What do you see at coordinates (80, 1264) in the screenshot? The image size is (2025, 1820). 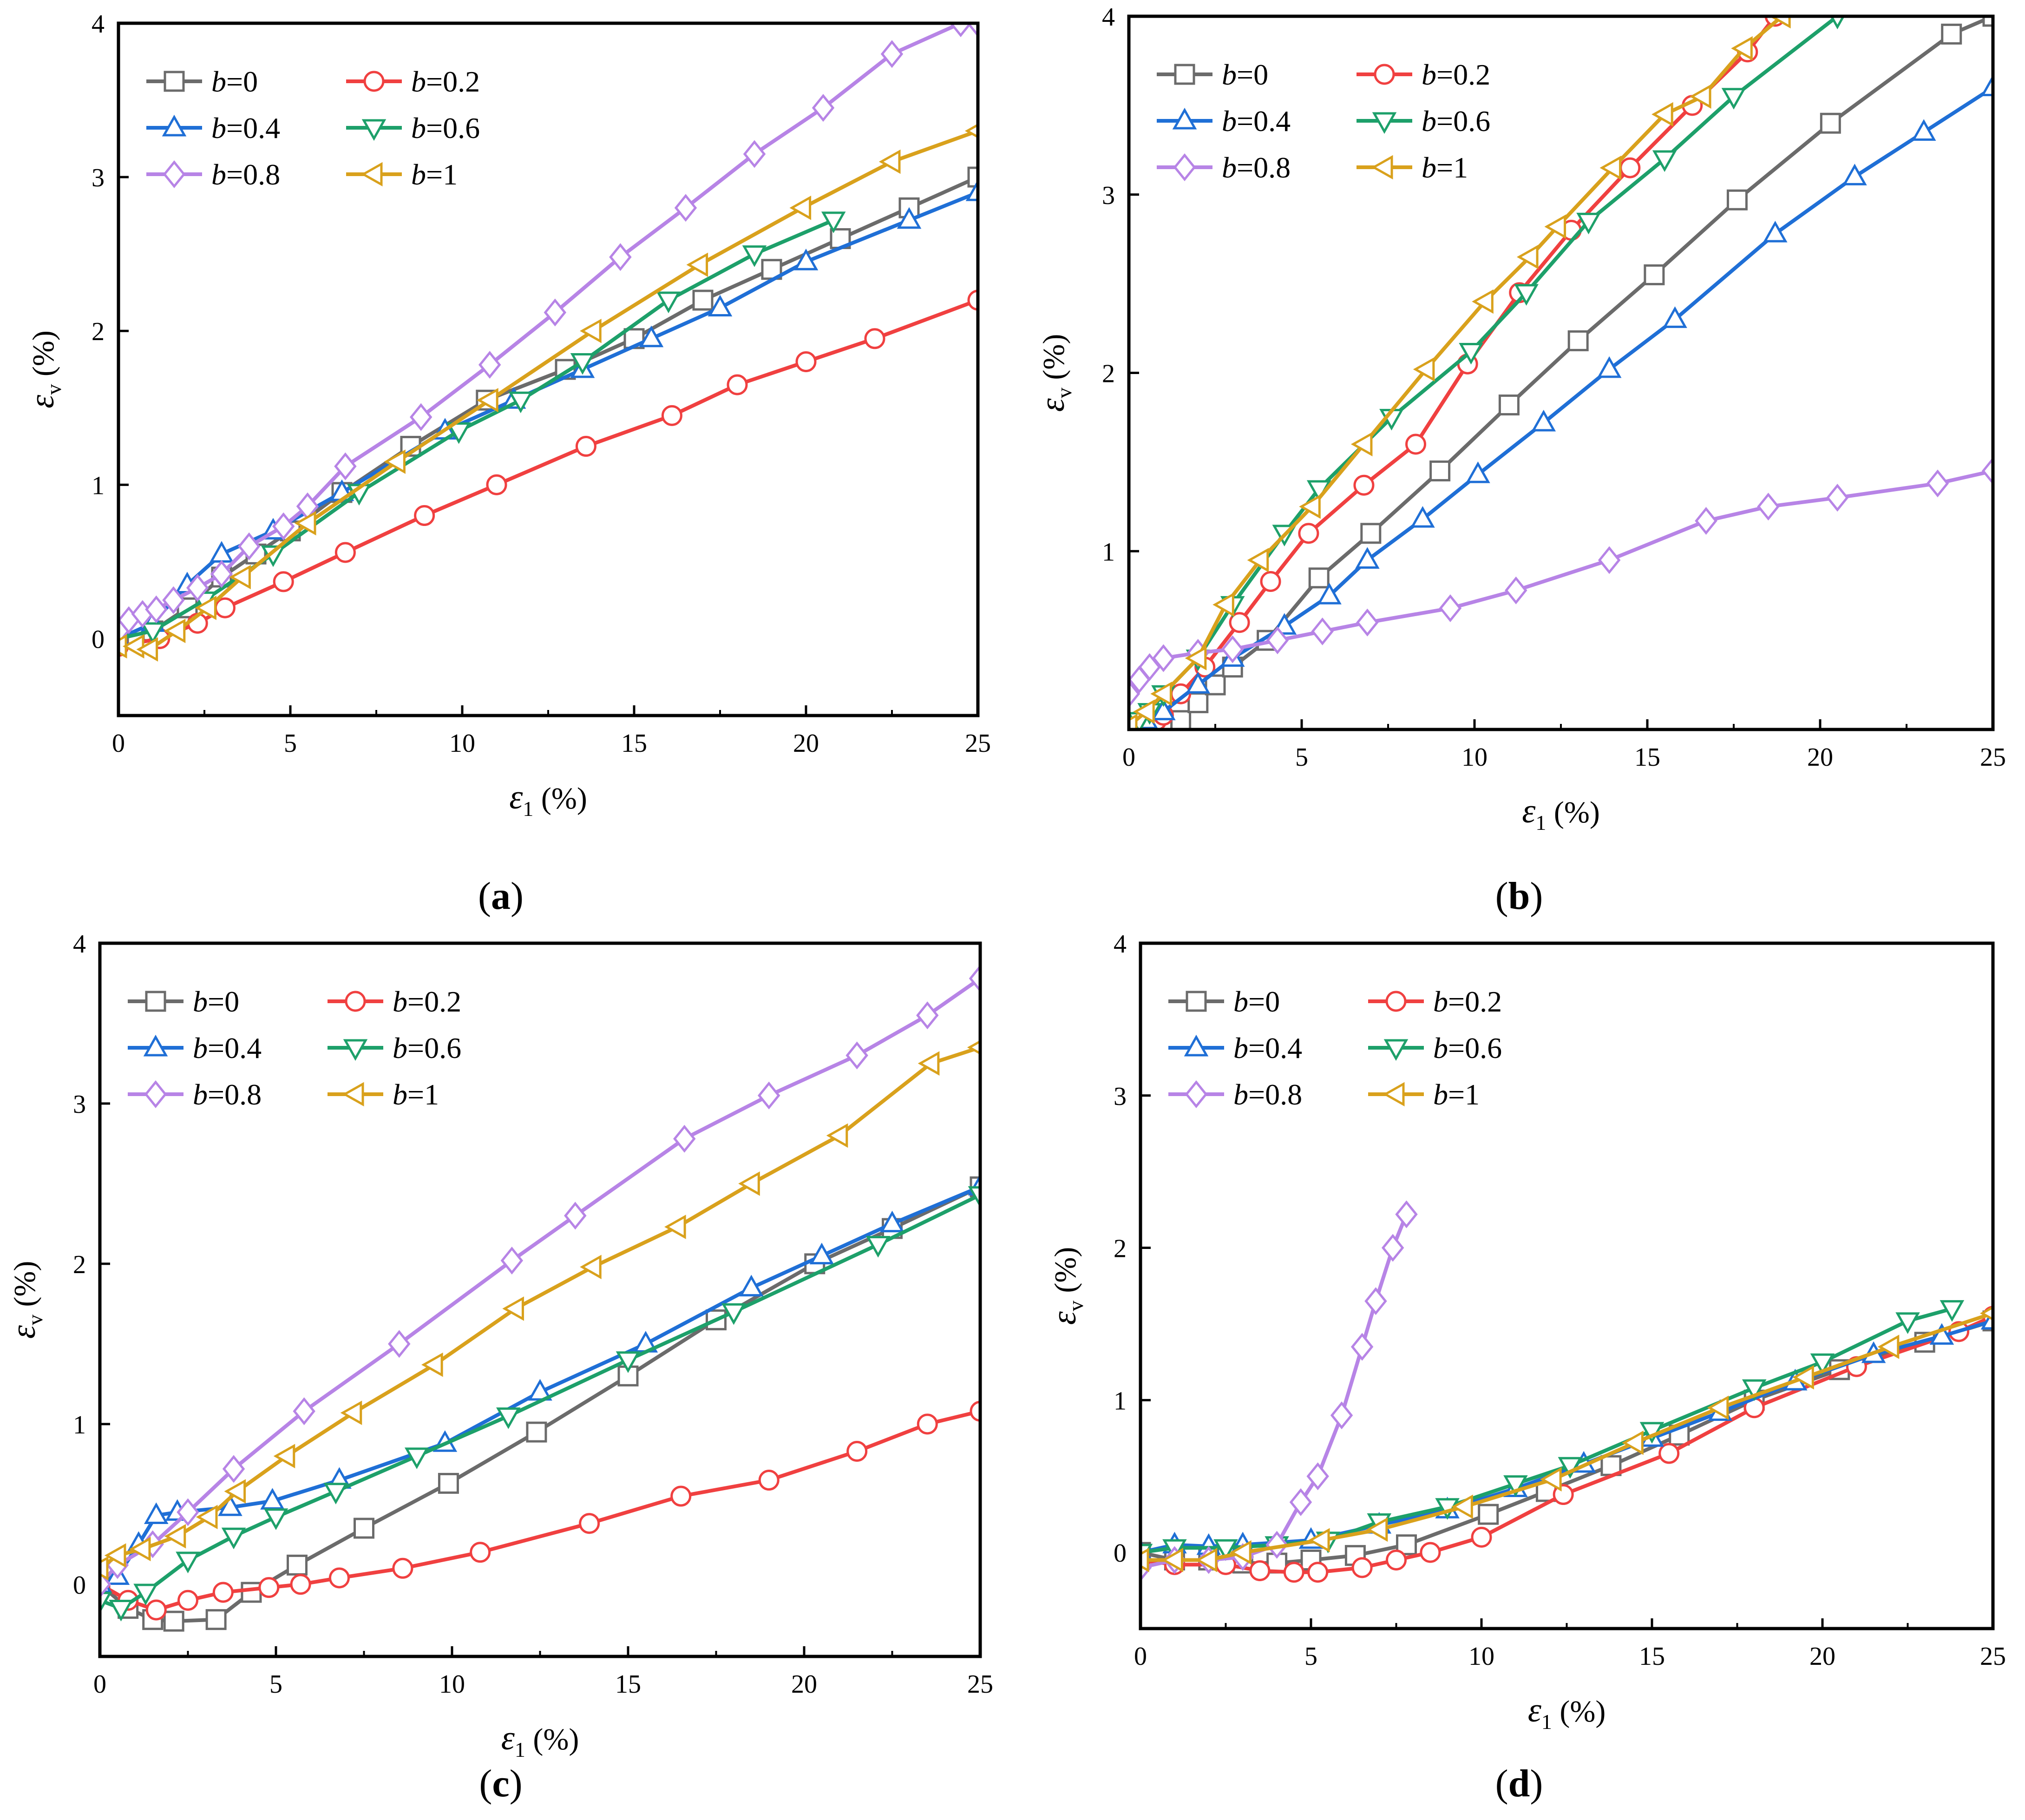 I see `y-tick-label: 2` at bounding box center [80, 1264].